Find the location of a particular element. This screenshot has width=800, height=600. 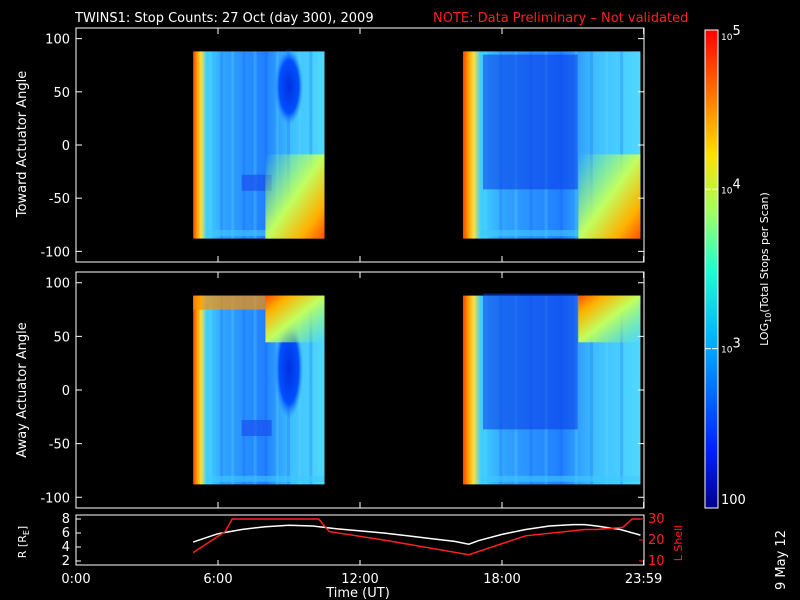

colorbar-label: LOG10(Total Stops per Scan) is located at coordinates (765, 269).